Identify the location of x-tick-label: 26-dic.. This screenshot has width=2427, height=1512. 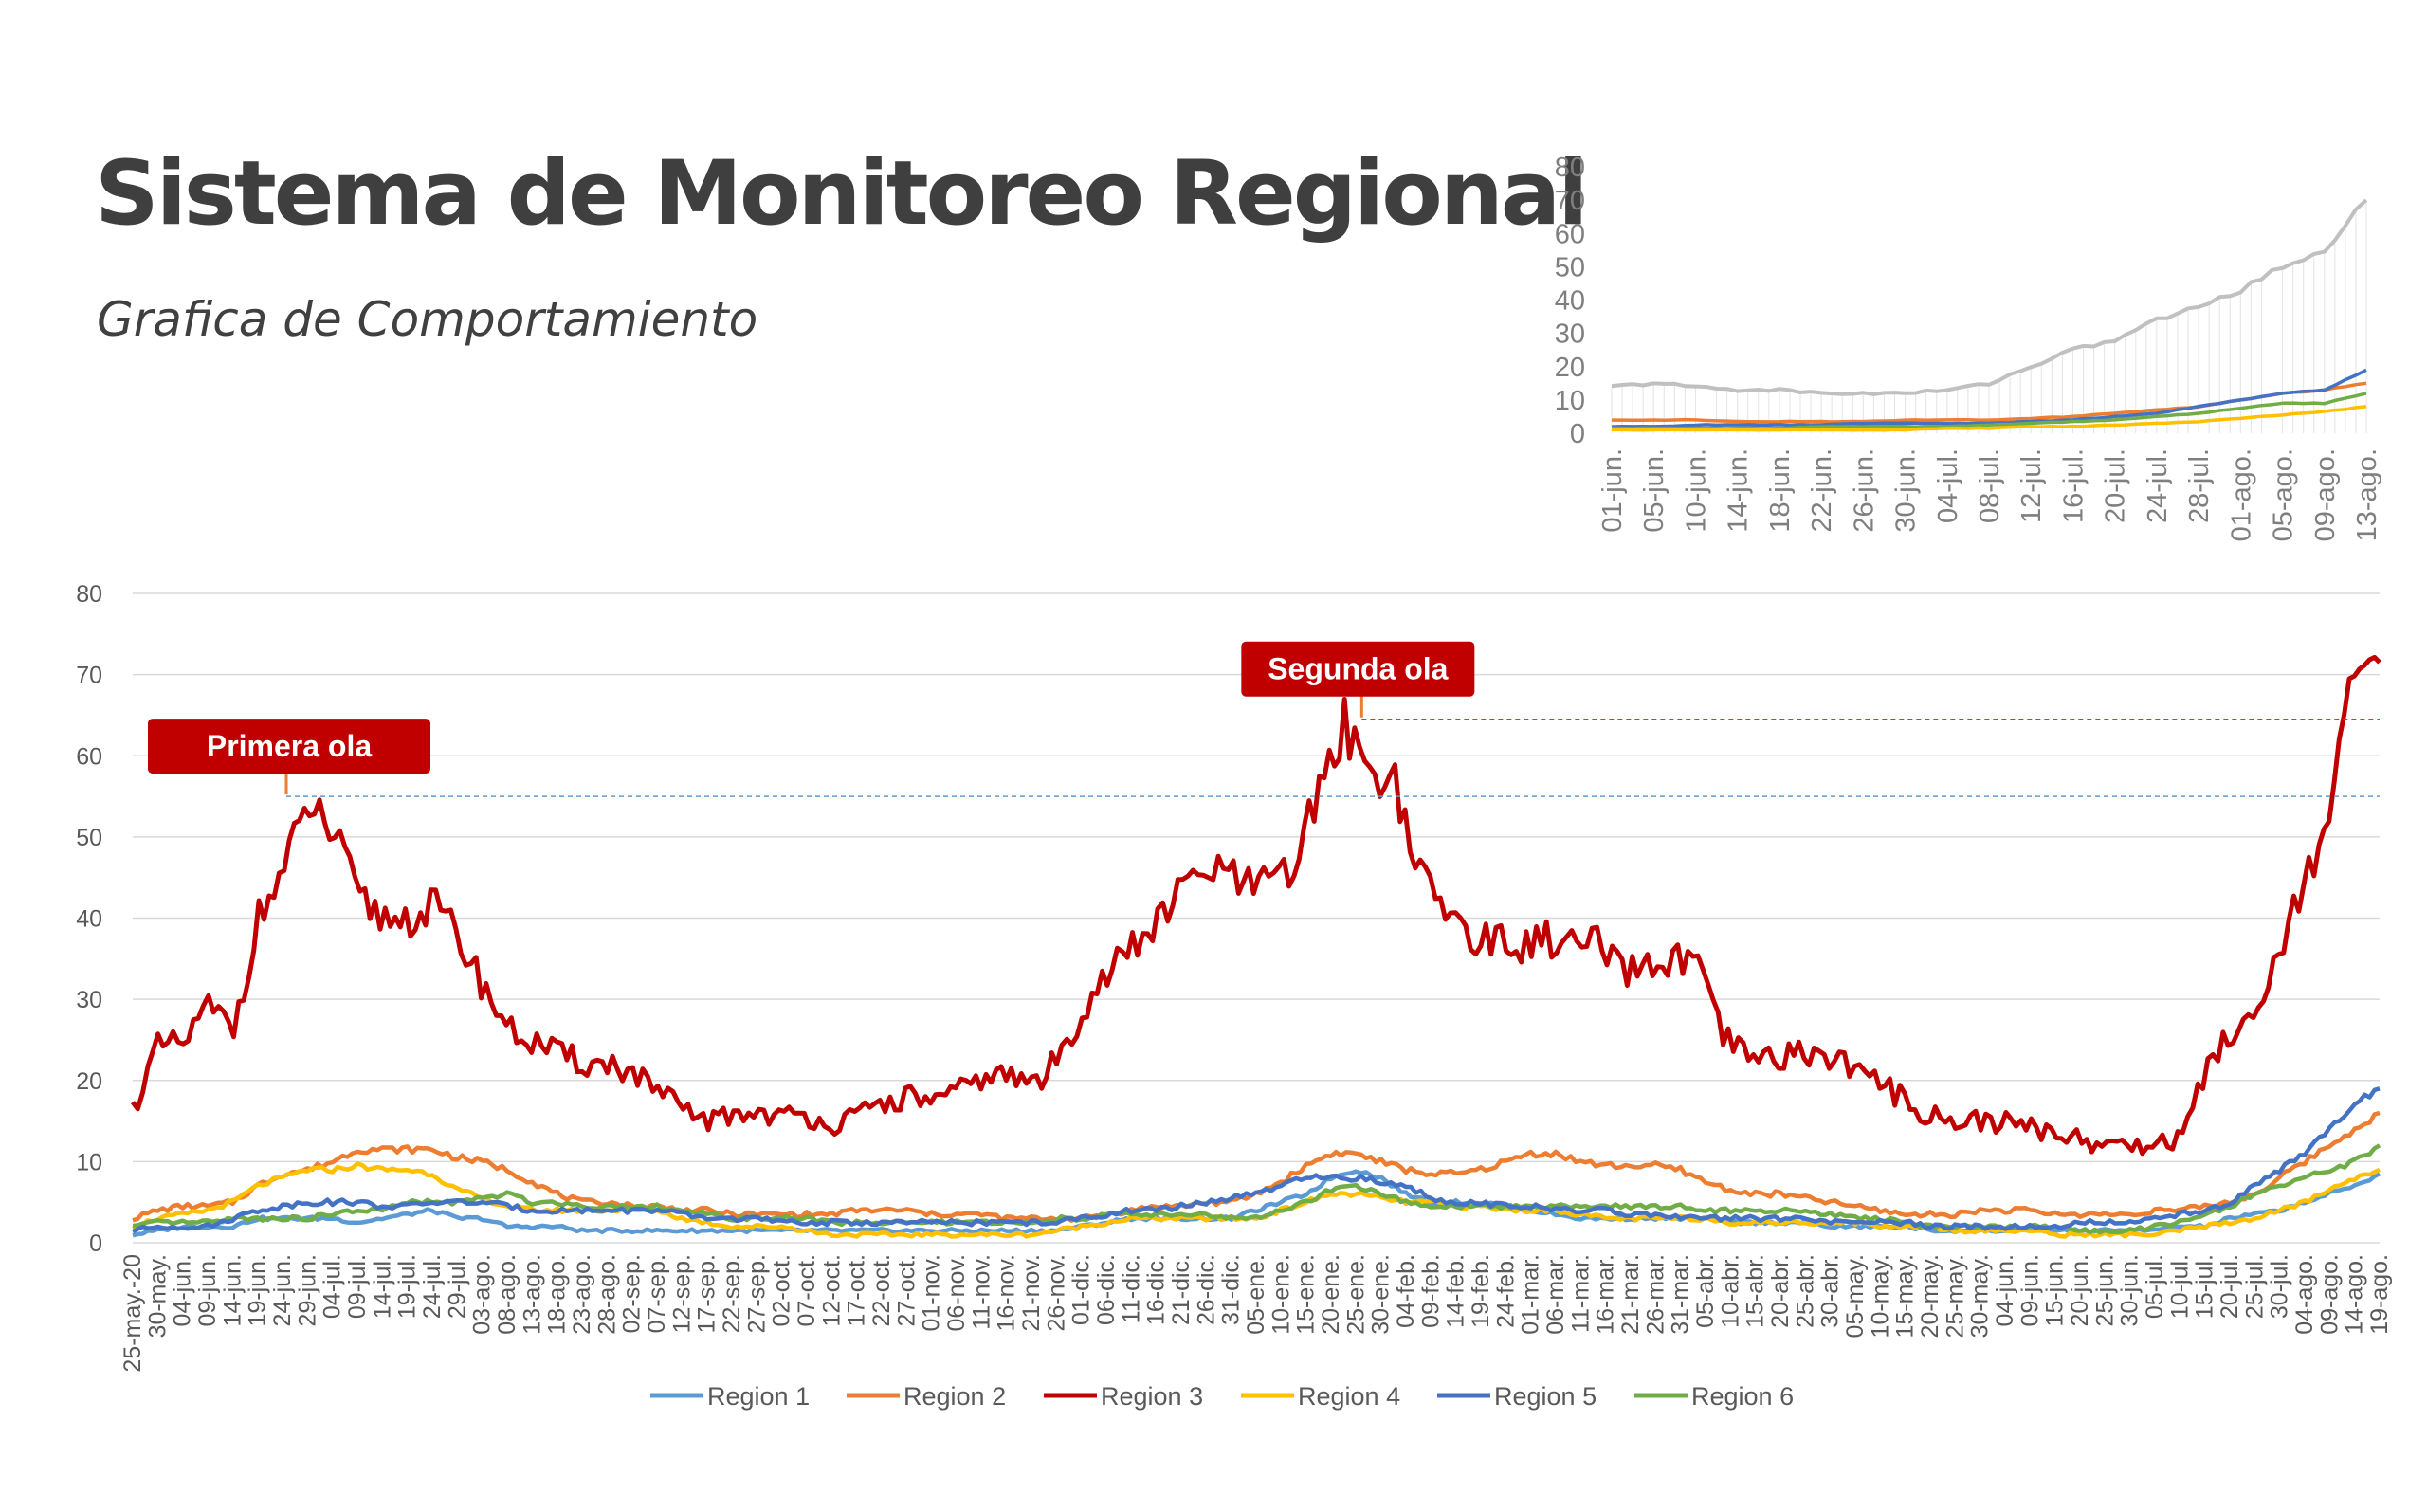
(1206, 1290).